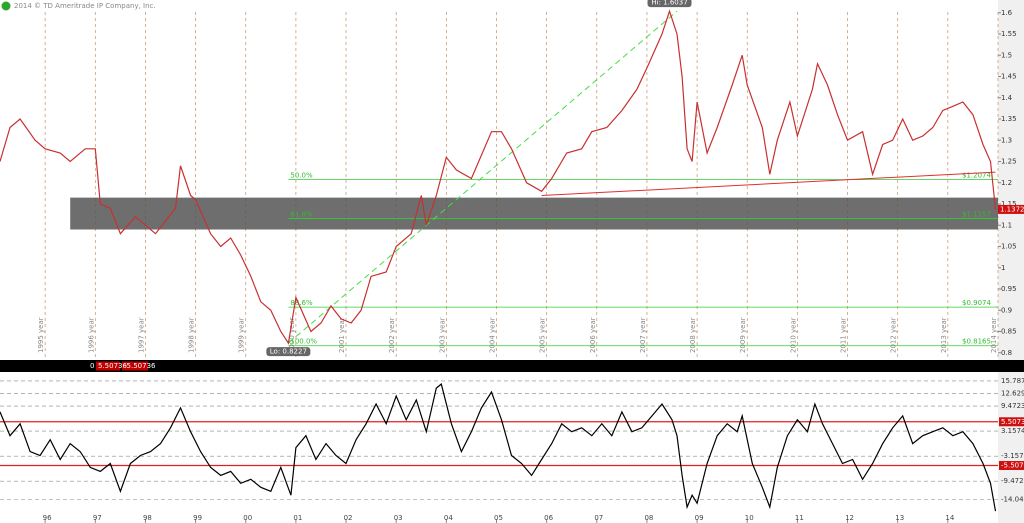 The width and height of the screenshot is (1024, 523). Describe the element at coordinates (1009, 77) in the screenshot. I see `y-tick-label: 1.45` at that location.